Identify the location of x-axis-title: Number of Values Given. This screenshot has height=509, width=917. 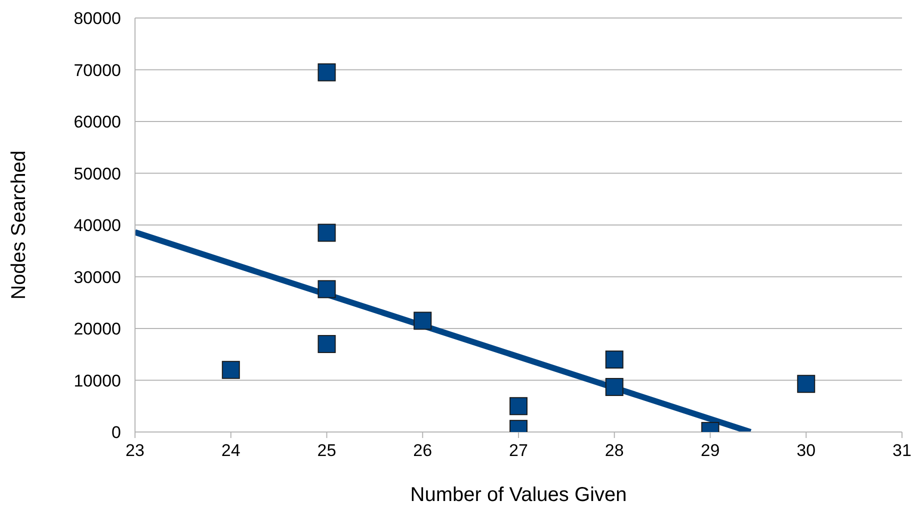
(518, 495).